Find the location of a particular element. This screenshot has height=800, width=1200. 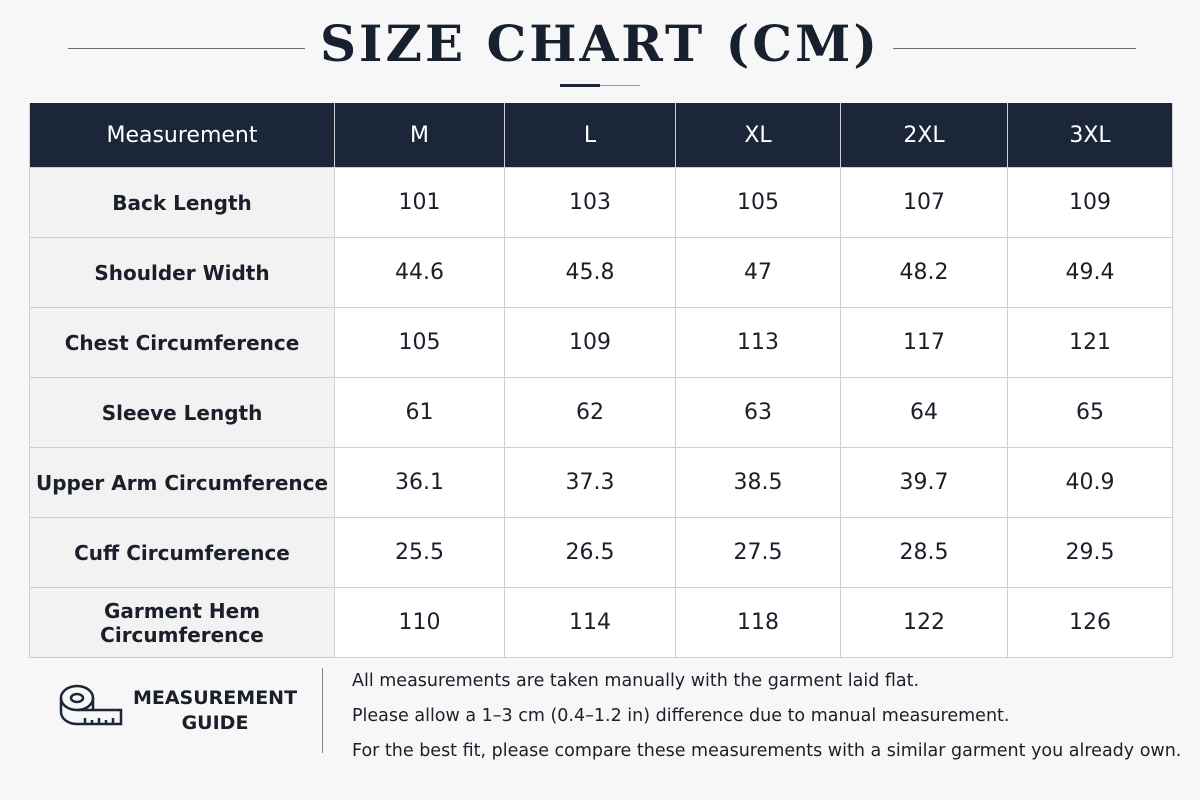

size-value: 61 is located at coordinates (419, 412).